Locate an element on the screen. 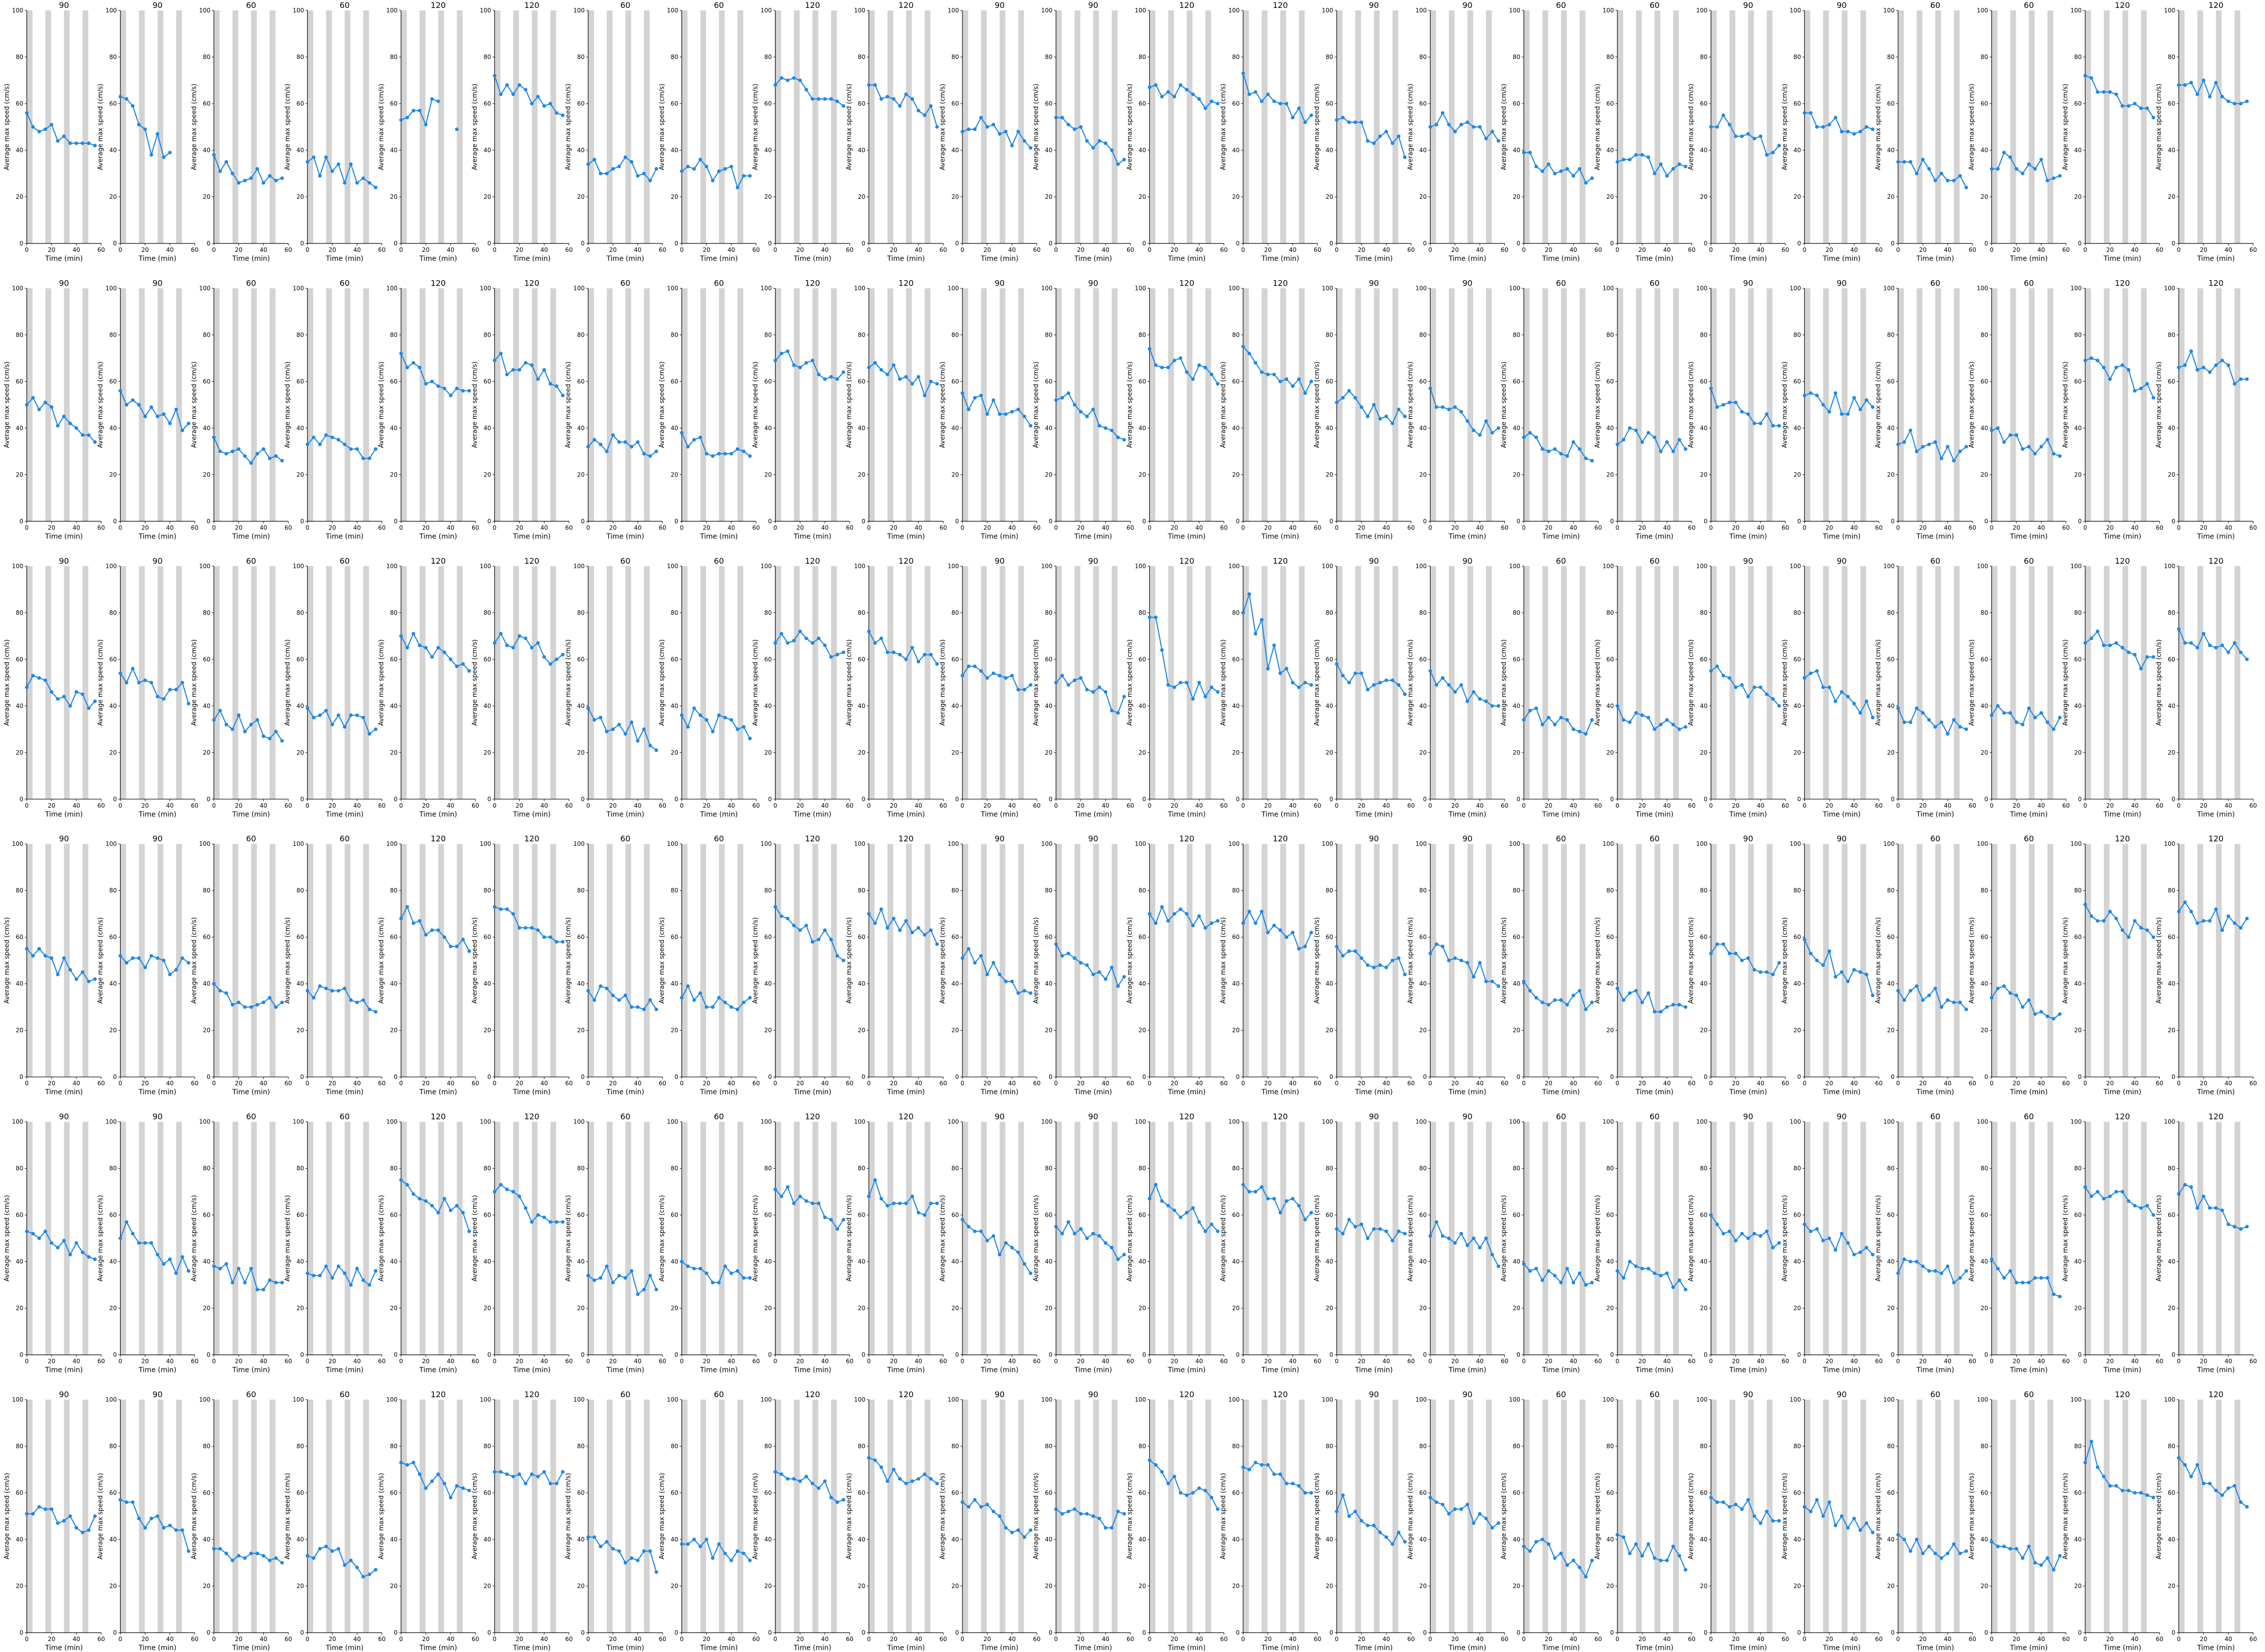 The width and height of the screenshot is (2265, 1652). x-tick-label: 60 is located at coordinates (475, 1361).